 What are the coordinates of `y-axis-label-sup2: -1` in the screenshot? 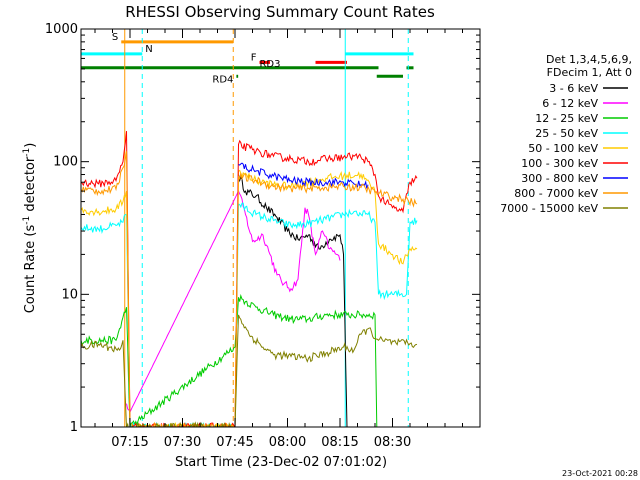 It's located at (27, 152).